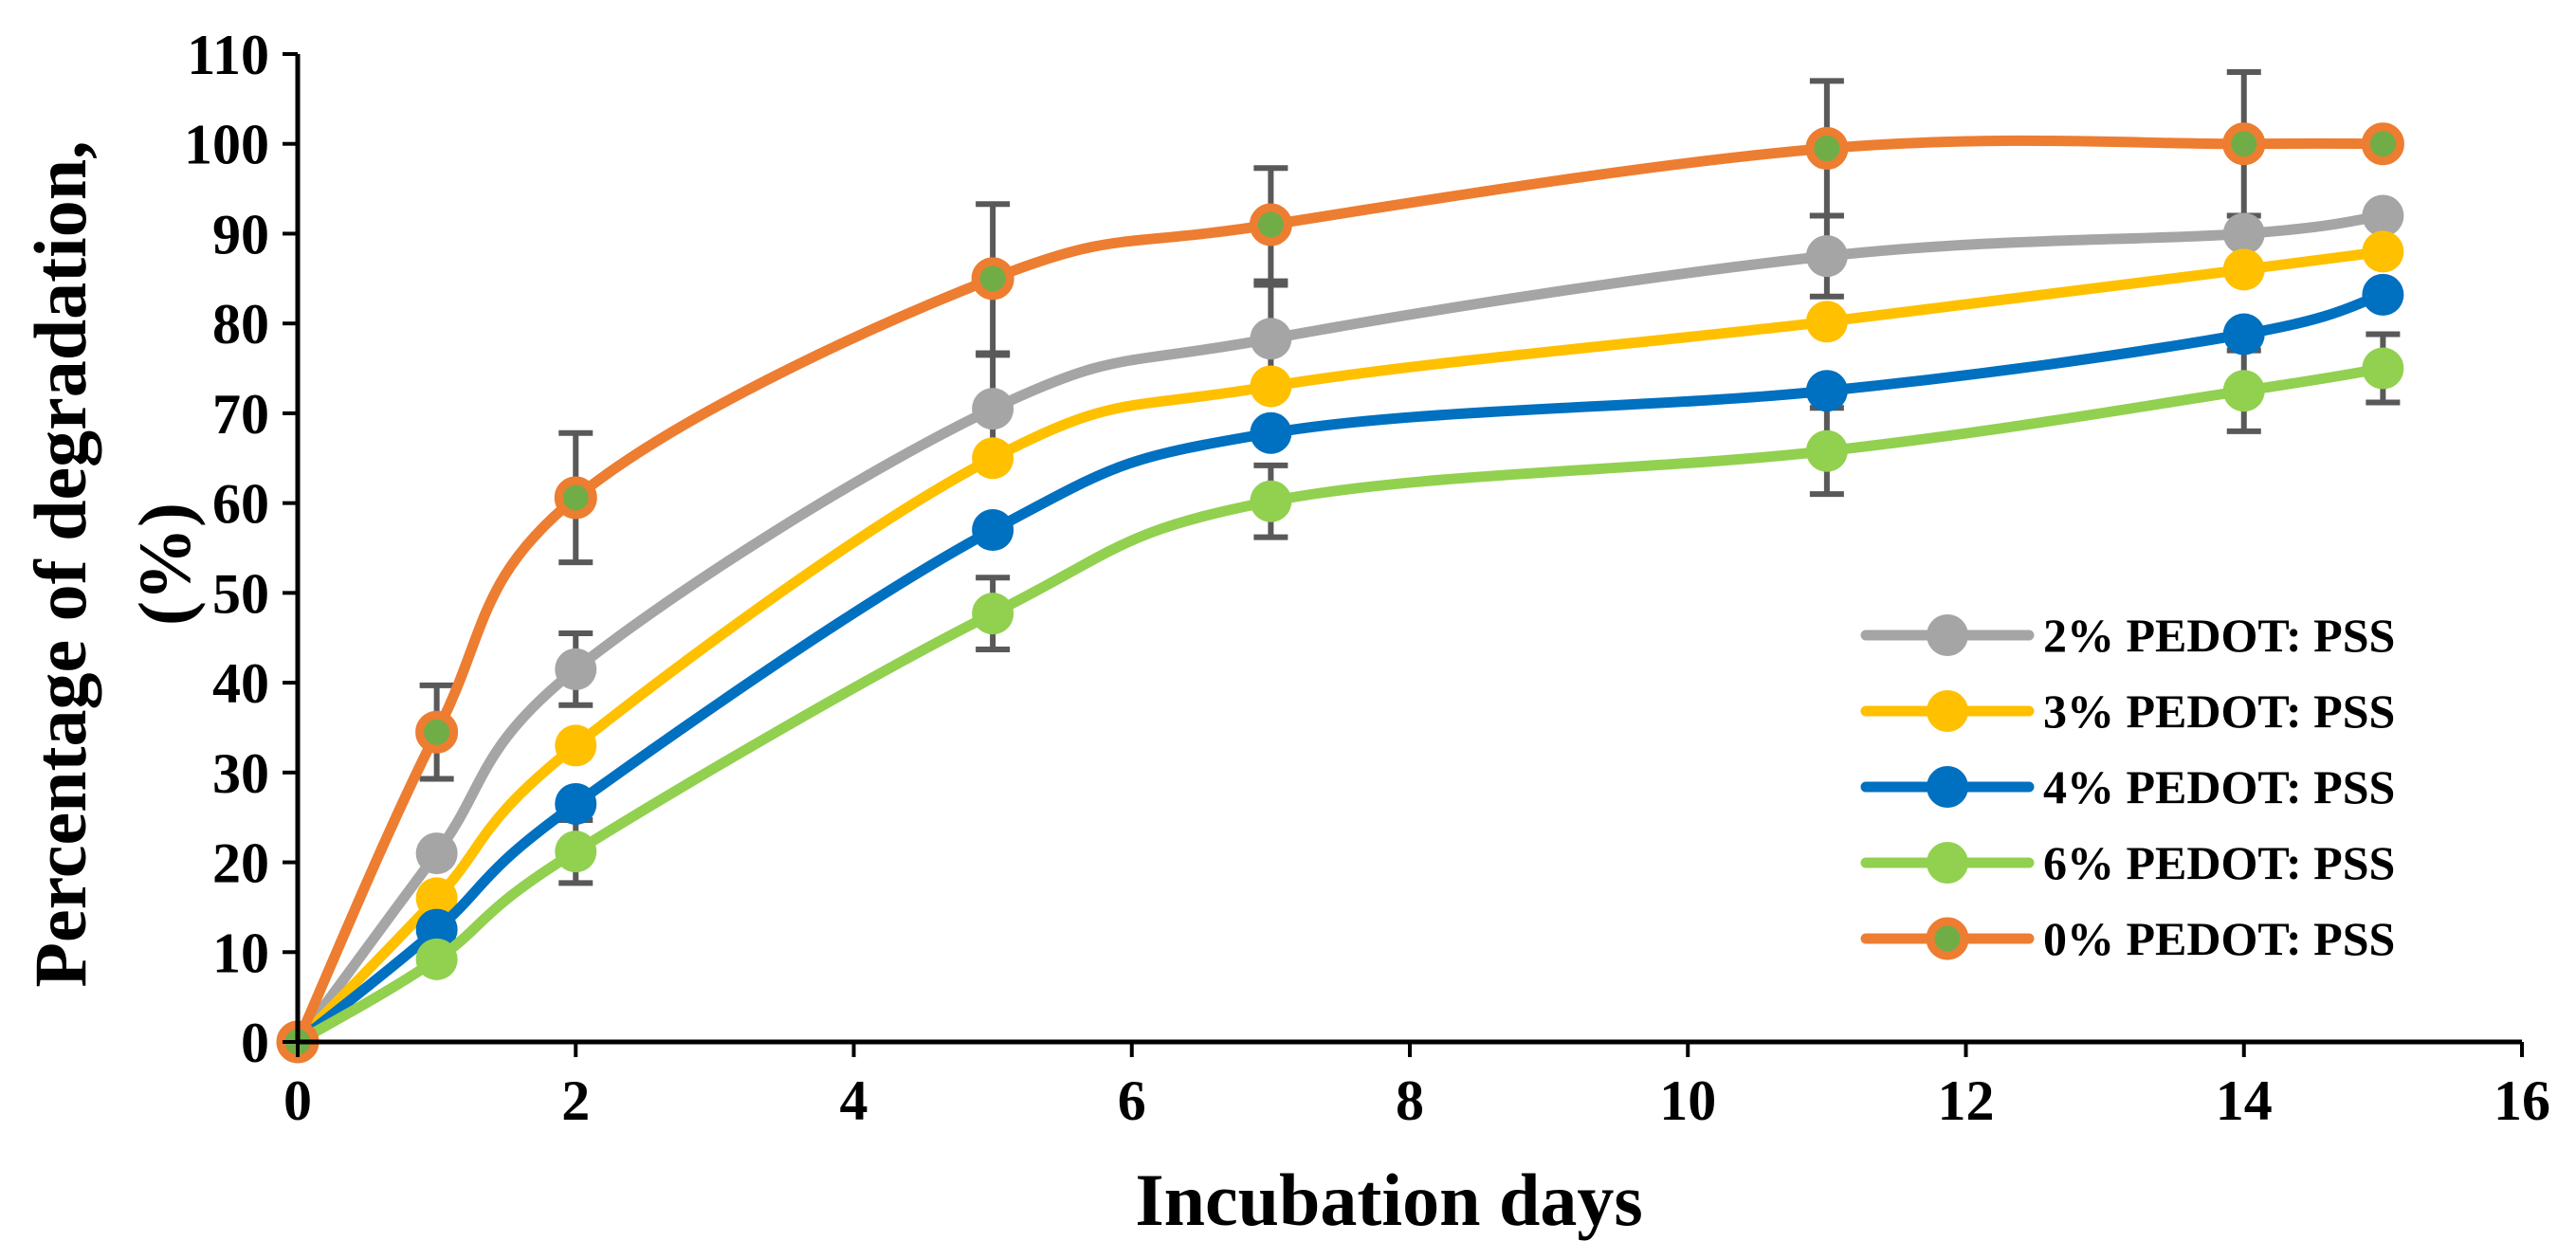 The width and height of the screenshot is (2576, 1260). Describe the element at coordinates (226, 145) in the screenshot. I see `y-tick-label: 100` at that location.